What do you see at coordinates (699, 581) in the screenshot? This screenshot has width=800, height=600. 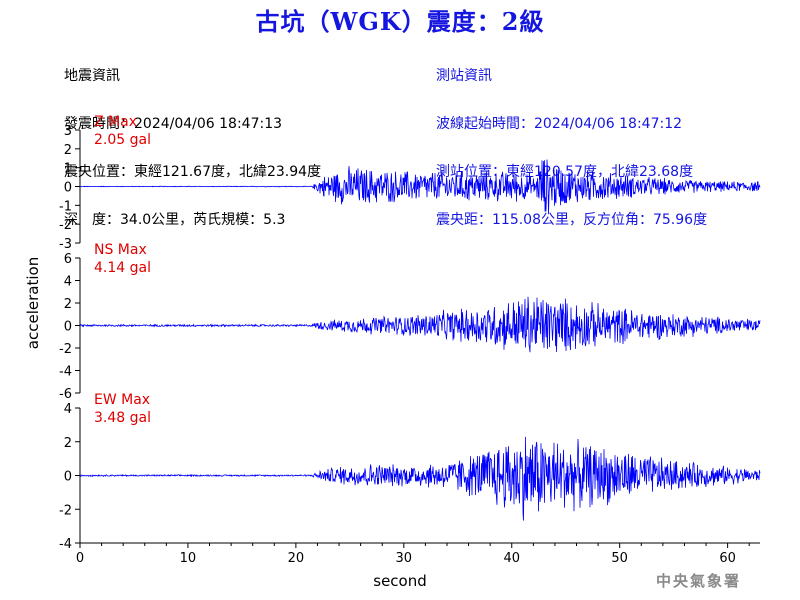 I see `agency-credit: 中央氣象署` at bounding box center [699, 581].